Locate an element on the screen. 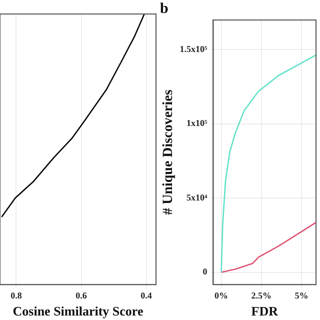 This screenshot has width=320, height=320. y-tick-label: 1x10⁵ is located at coordinates (197, 123).